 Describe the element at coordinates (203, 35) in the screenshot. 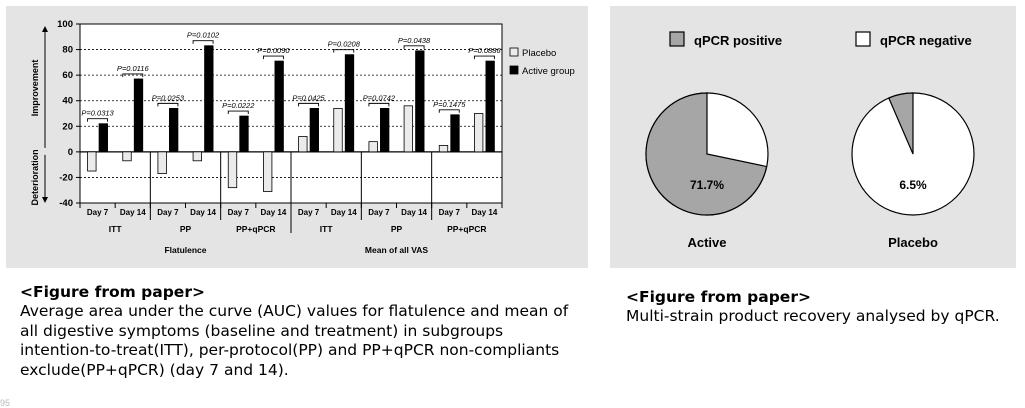

I see `pvalue-label: P=0.0102` at that location.